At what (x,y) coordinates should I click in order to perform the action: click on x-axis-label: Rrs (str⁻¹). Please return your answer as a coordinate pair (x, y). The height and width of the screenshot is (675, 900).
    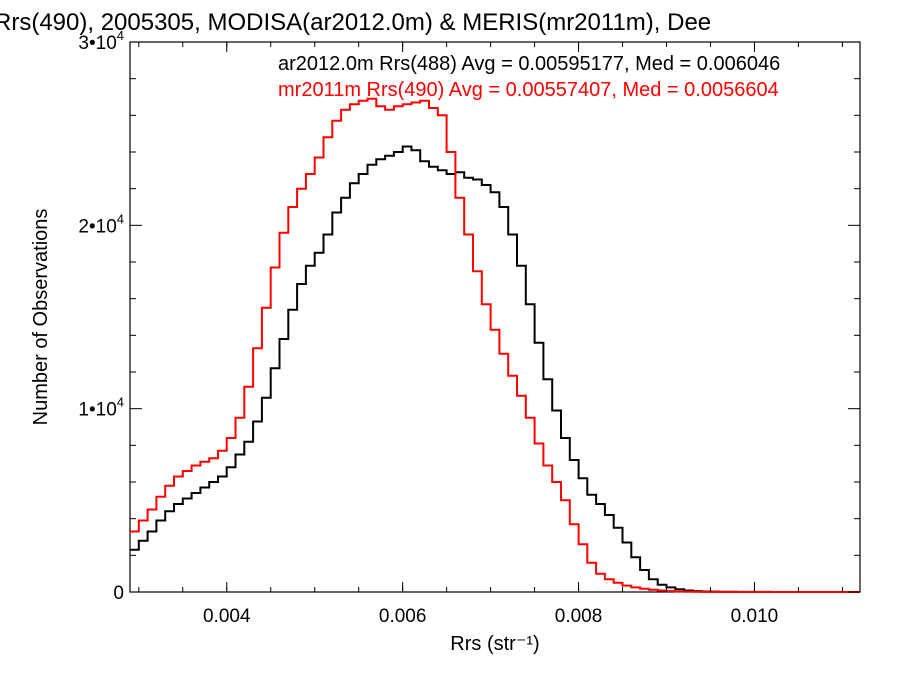
    Looking at the image, I should click on (494, 644).